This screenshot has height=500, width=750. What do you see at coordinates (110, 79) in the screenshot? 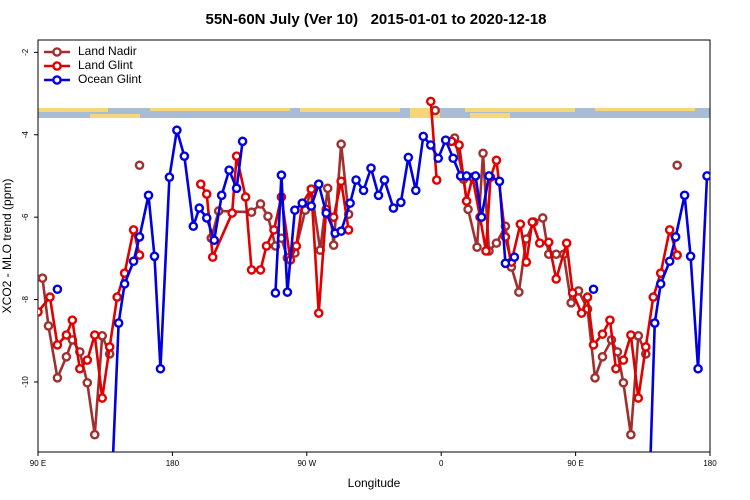
I see `legend-text: Ocean Glint` at bounding box center [110, 79].